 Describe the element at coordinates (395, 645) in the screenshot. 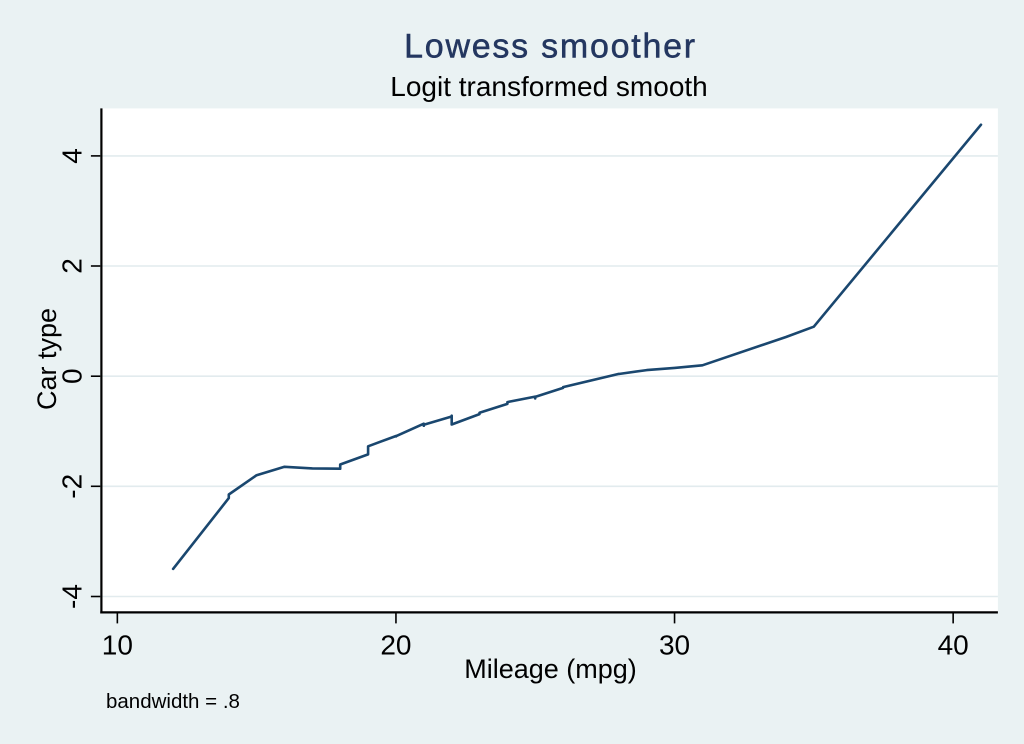

I see `svg-text: 20` at that location.